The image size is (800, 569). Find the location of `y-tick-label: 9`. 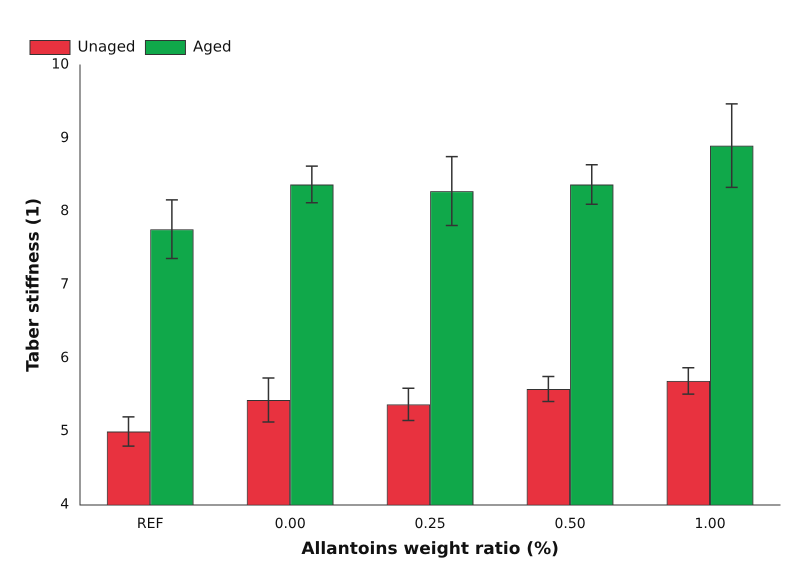

y-tick-label: 9 is located at coordinates (65, 138).